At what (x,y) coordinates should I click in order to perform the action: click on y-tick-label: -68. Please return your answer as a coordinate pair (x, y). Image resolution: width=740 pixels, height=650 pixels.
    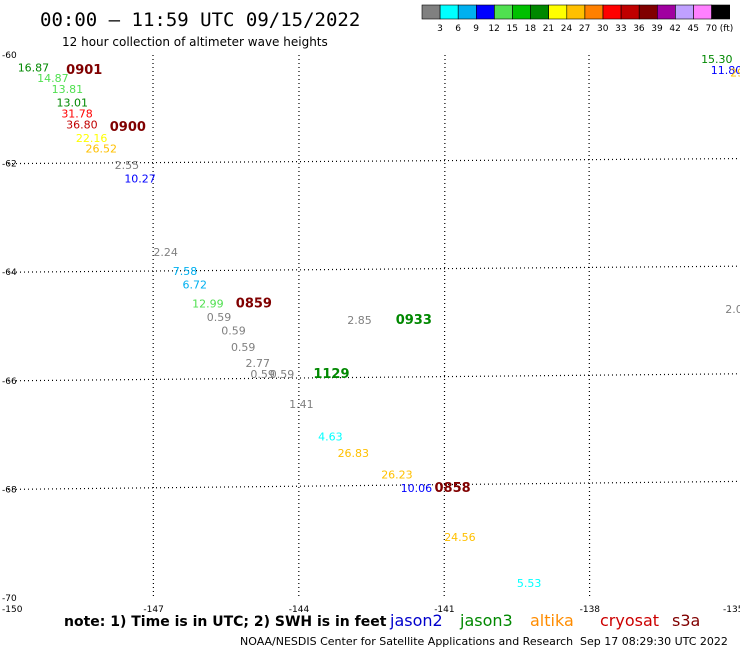
    Looking at the image, I should click on (9, 490).